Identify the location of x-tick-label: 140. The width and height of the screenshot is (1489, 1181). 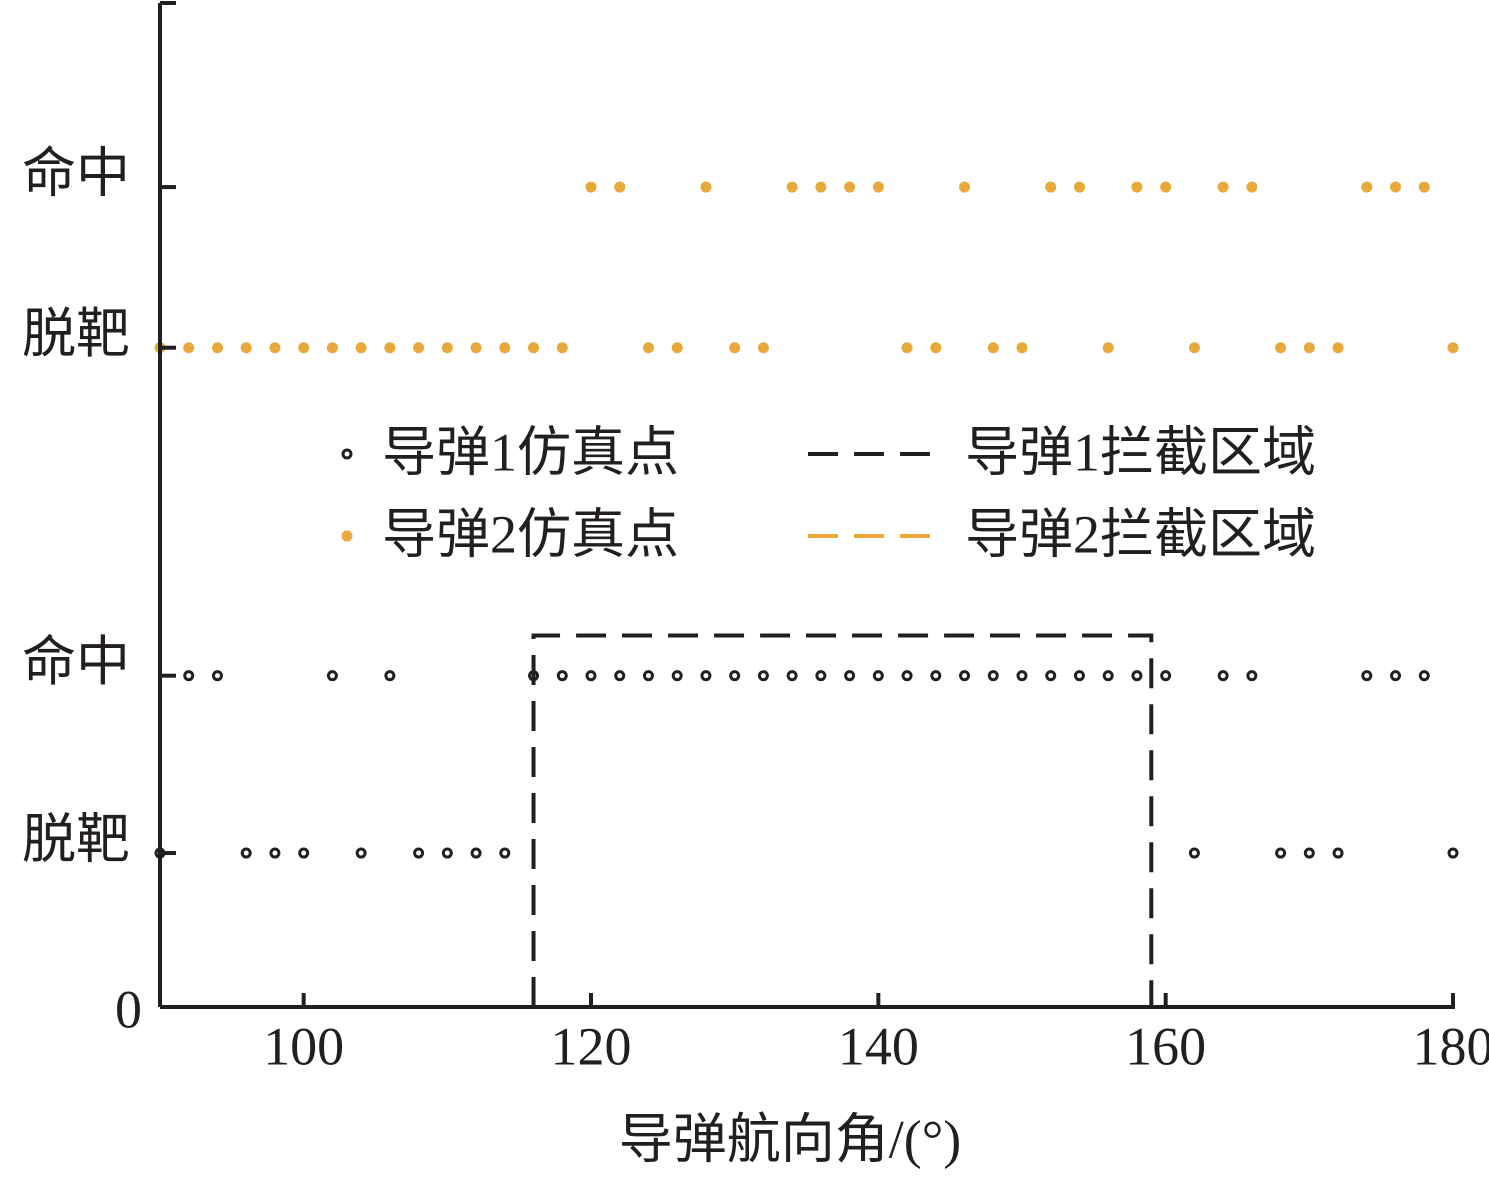
(878, 1046).